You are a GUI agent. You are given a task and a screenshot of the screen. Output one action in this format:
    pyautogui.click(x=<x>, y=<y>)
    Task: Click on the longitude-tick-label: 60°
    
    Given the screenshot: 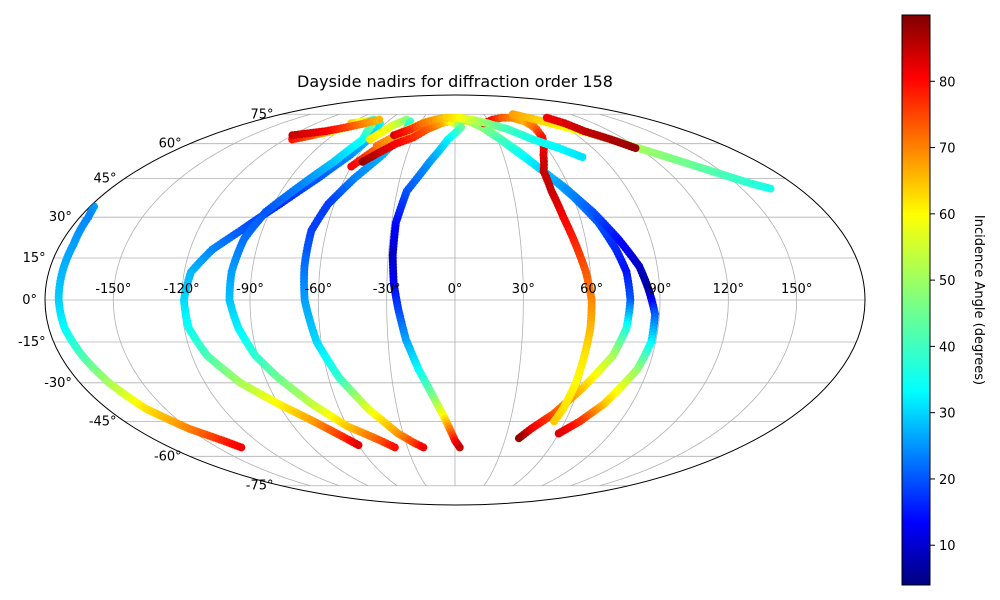 What is the action you would take?
    pyautogui.click(x=591, y=289)
    